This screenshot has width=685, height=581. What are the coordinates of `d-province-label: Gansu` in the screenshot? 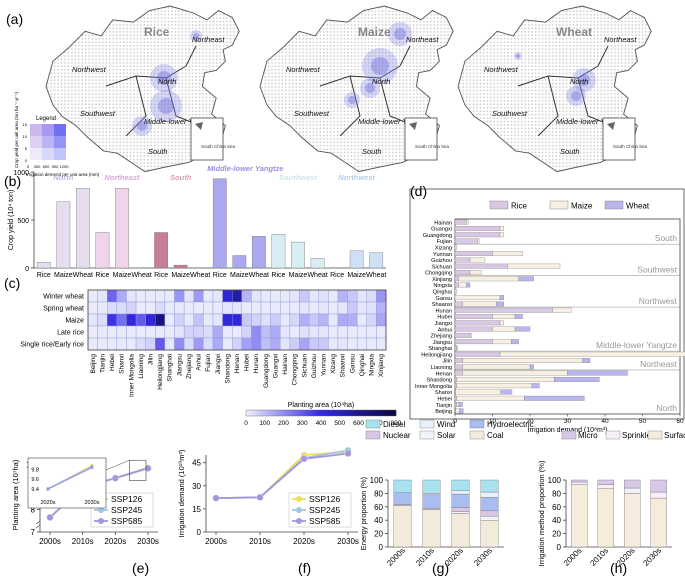 It's located at (444, 299).